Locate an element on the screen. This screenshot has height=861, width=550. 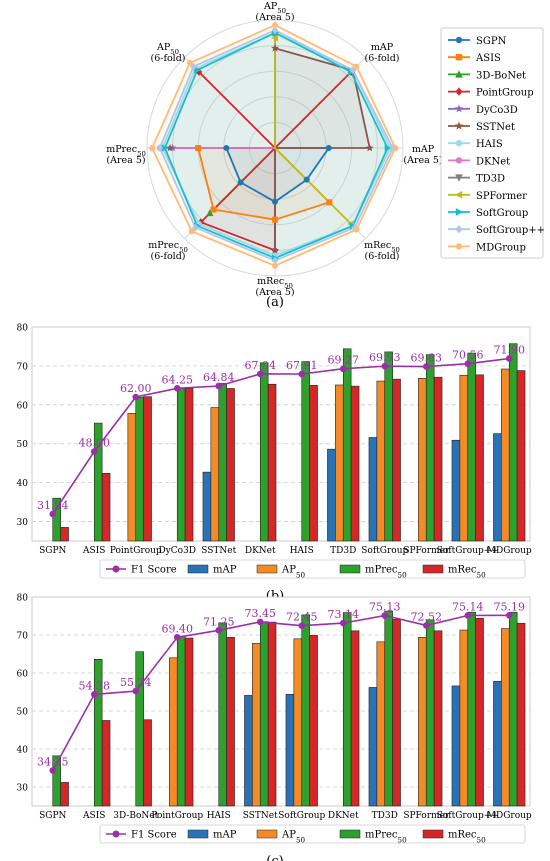
bar-mrec50-td3d is located at coordinates (355, 463).